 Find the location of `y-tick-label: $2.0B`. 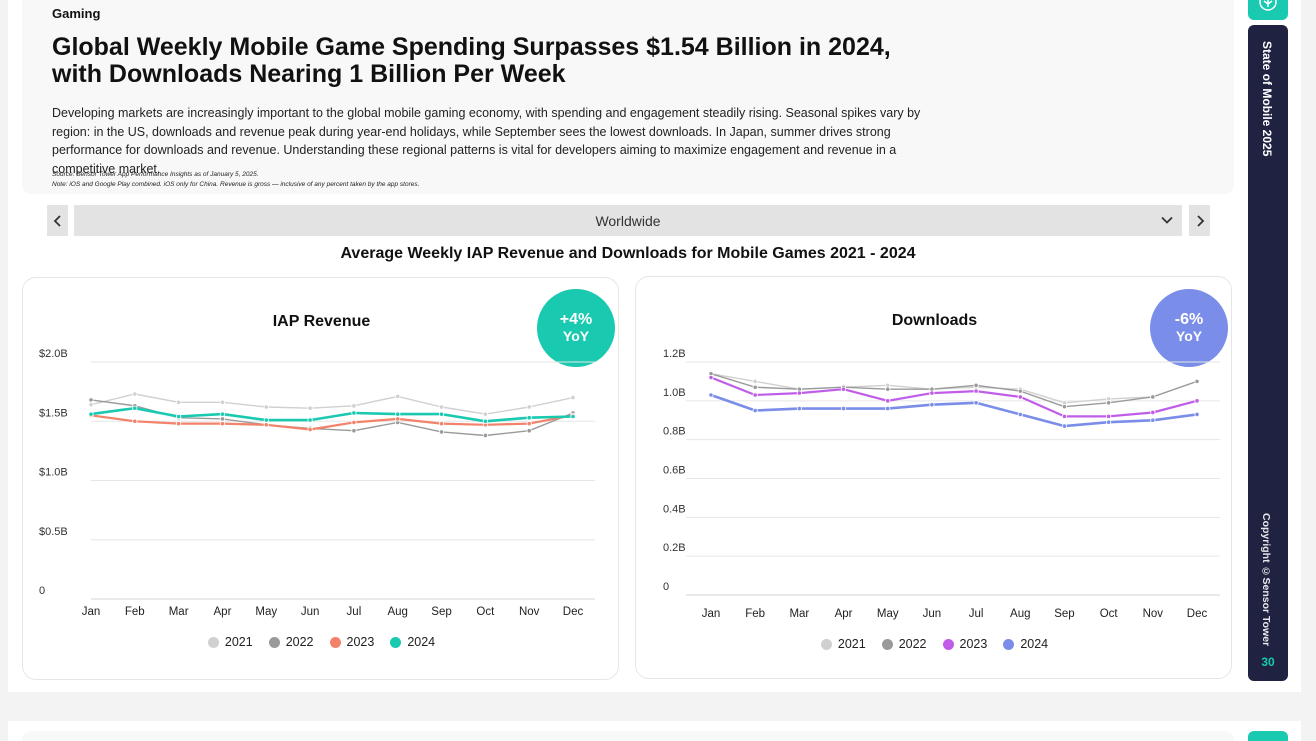

y-tick-label: $2.0B is located at coordinates (53, 354).